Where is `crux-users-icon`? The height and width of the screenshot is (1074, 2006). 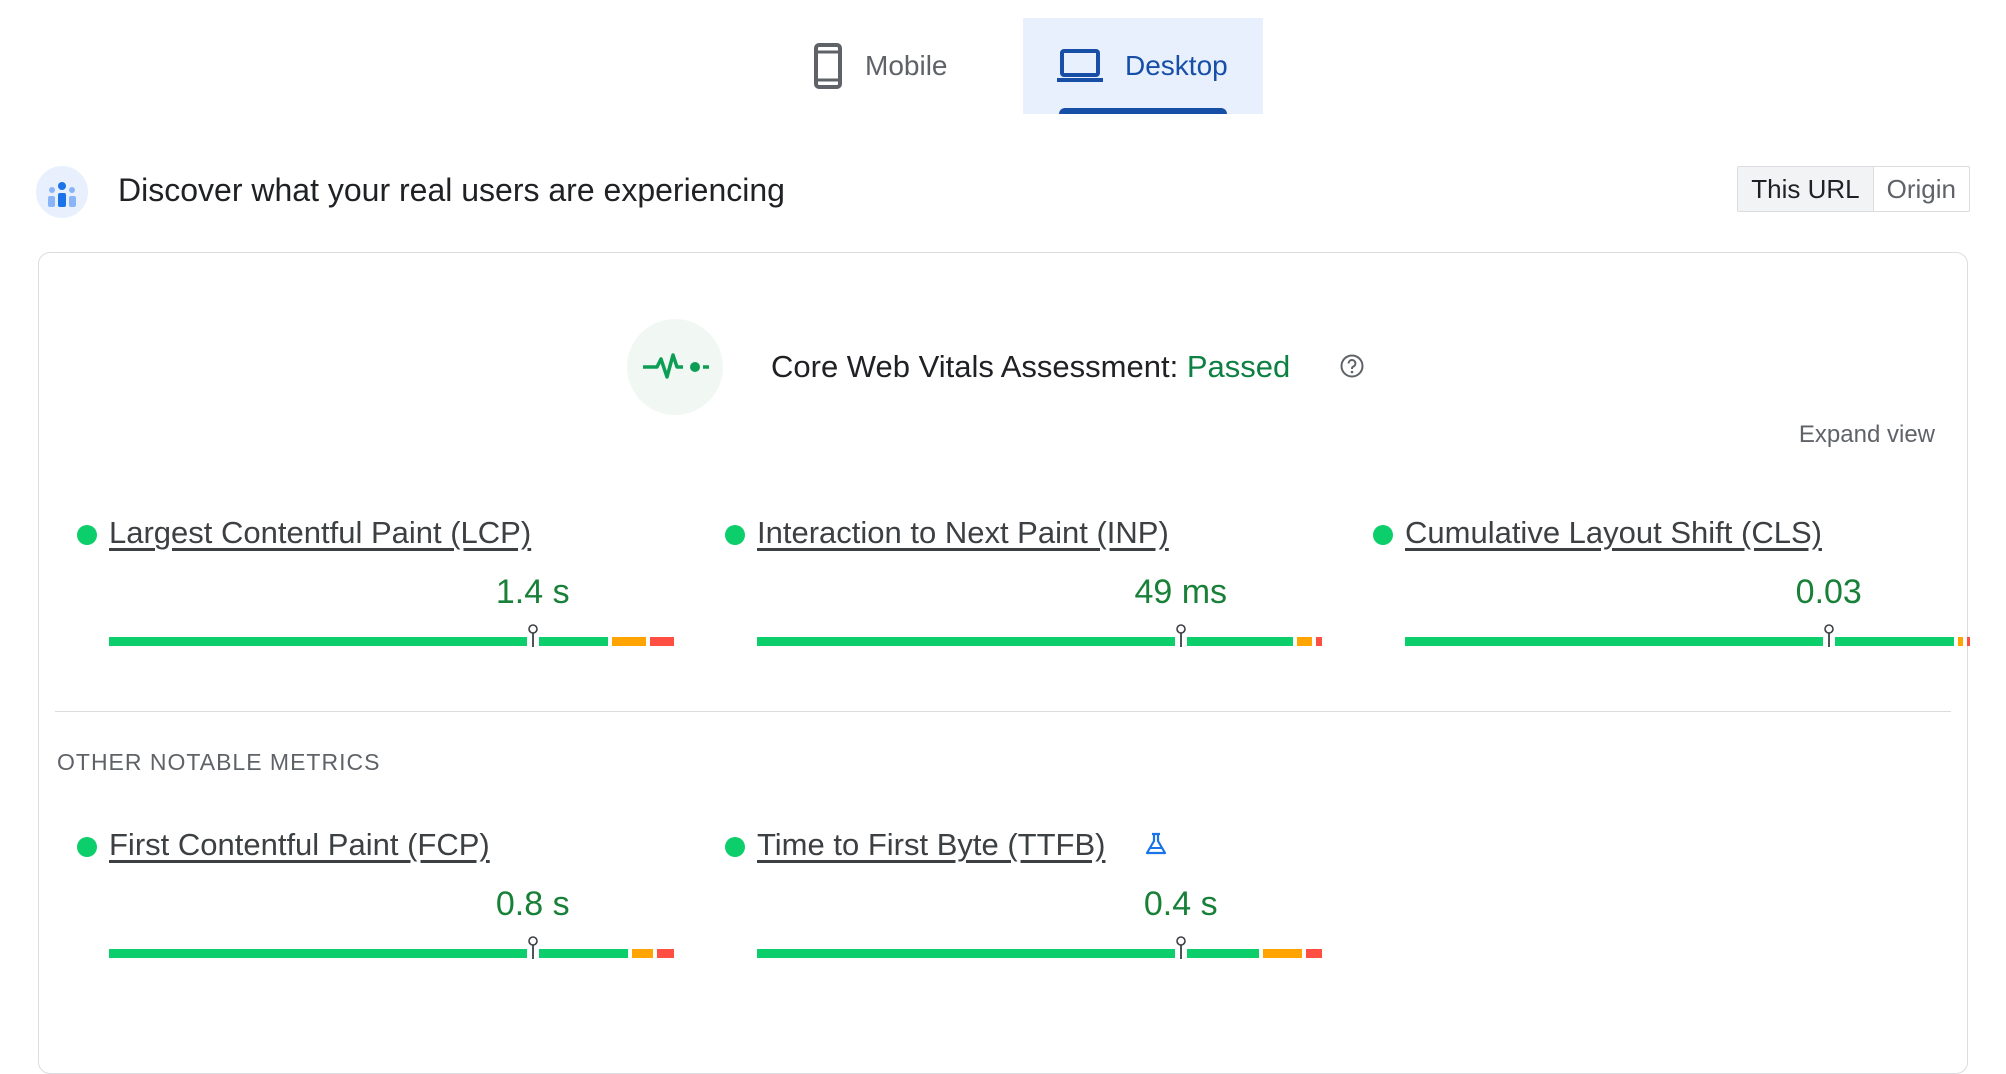
crux-users-icon is located at coordinates (62, 192).